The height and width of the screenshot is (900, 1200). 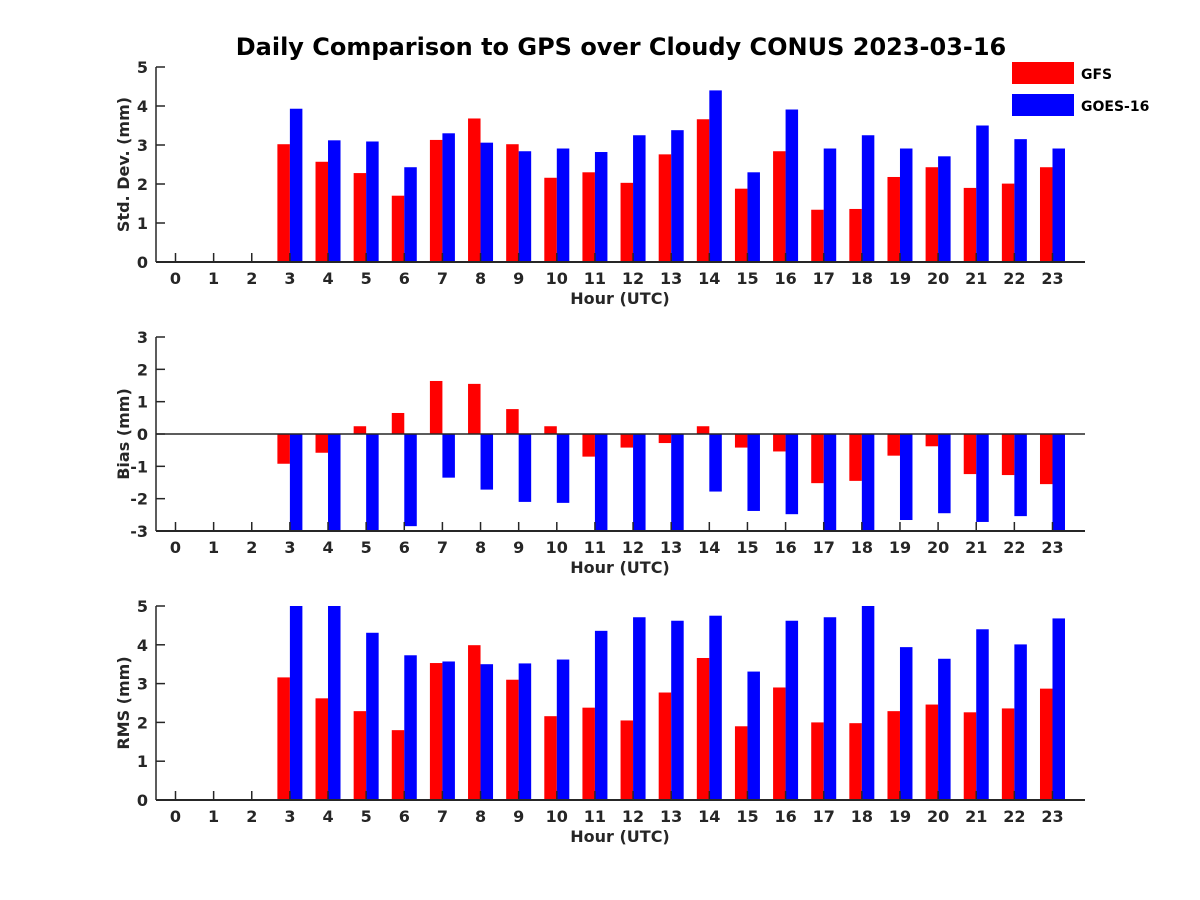 What do you see at coordinates (1052, 278) in the screenshot?
I see `x-tick-label: 23` at bounding box center [1052, 278].